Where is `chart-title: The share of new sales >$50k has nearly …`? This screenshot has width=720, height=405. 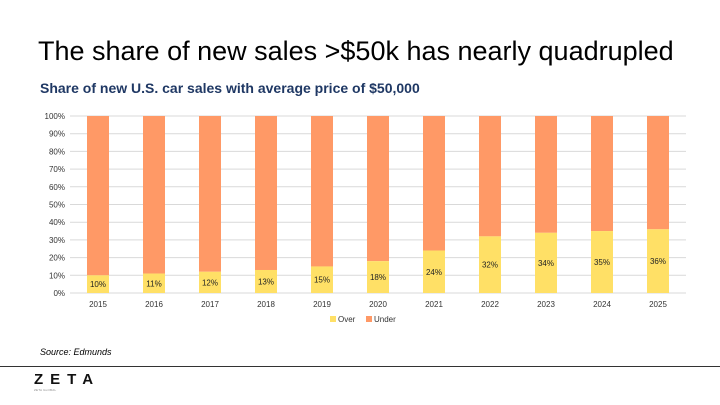
chart-title: The share of new sales >$50k has nearly … is located at coordinates (356, 51).